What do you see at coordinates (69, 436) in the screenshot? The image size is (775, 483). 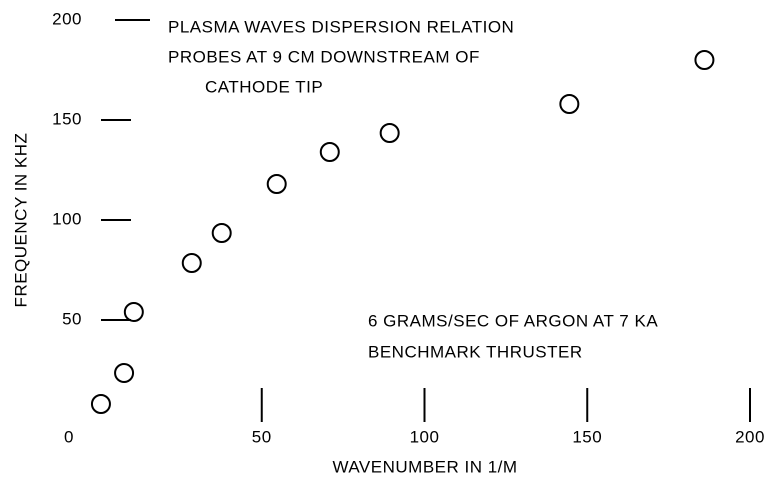 I see `x-tick-label: 0` at bounding box center [69, 436].